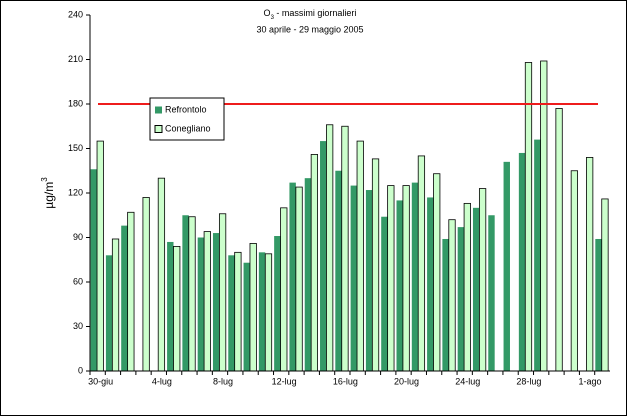 The width and height of the screenshot is (627, 416). Describe the element at coordinates (345, 381) in the screenshot. I see `x-tick-label: 16-lug` at that location.